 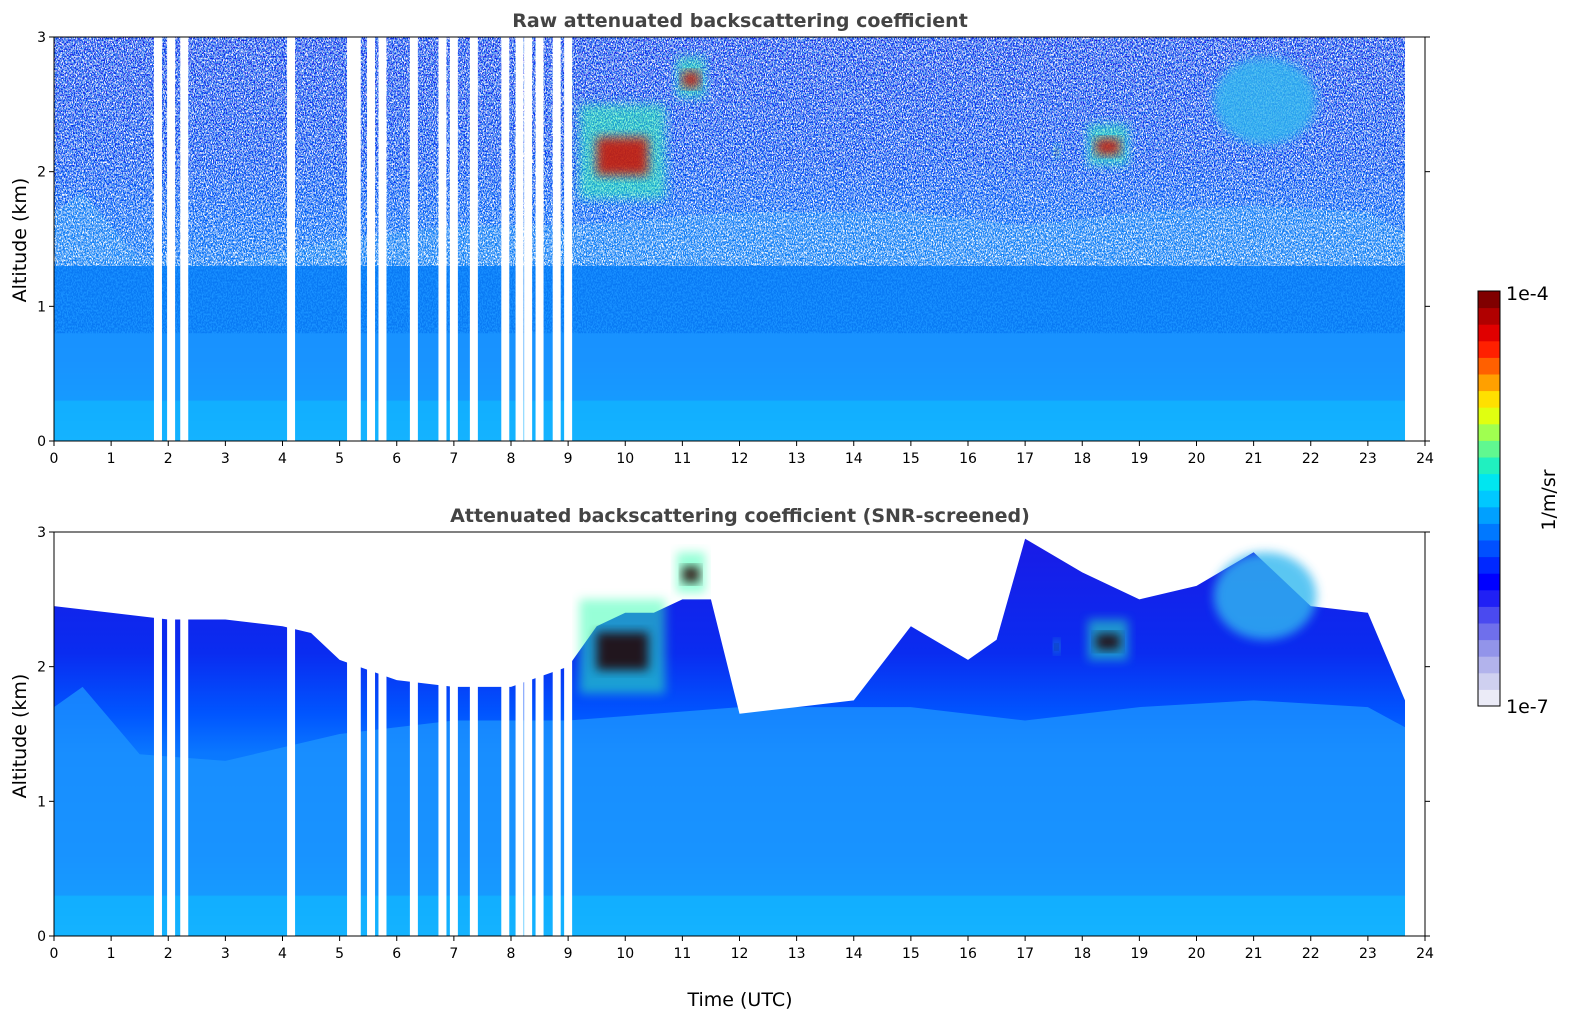 I want to click on screened-y-axis-label: Altitude (km), so click(x=20, y=736).